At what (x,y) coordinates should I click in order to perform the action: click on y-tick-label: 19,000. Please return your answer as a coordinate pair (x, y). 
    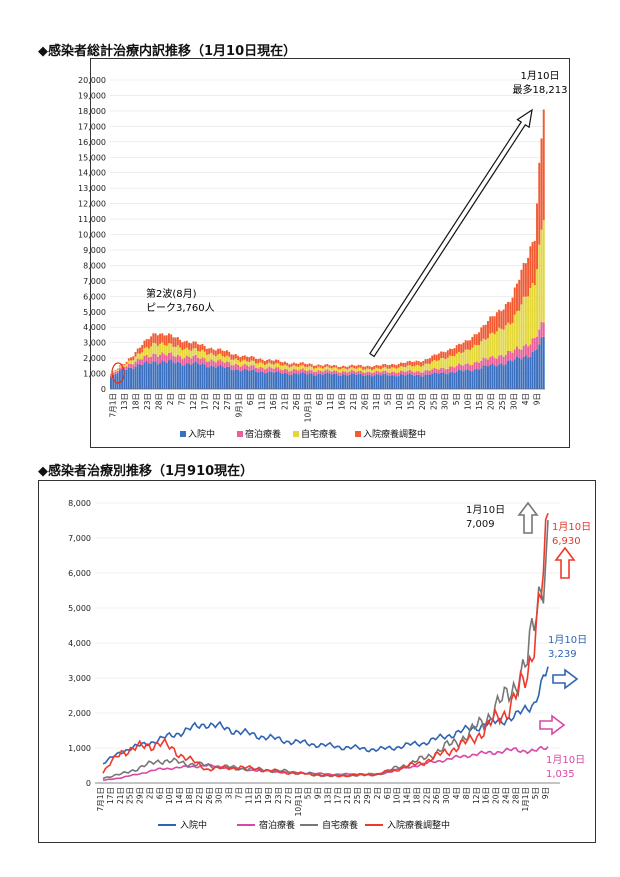
    Looking at the image, I should click on (92, 95).